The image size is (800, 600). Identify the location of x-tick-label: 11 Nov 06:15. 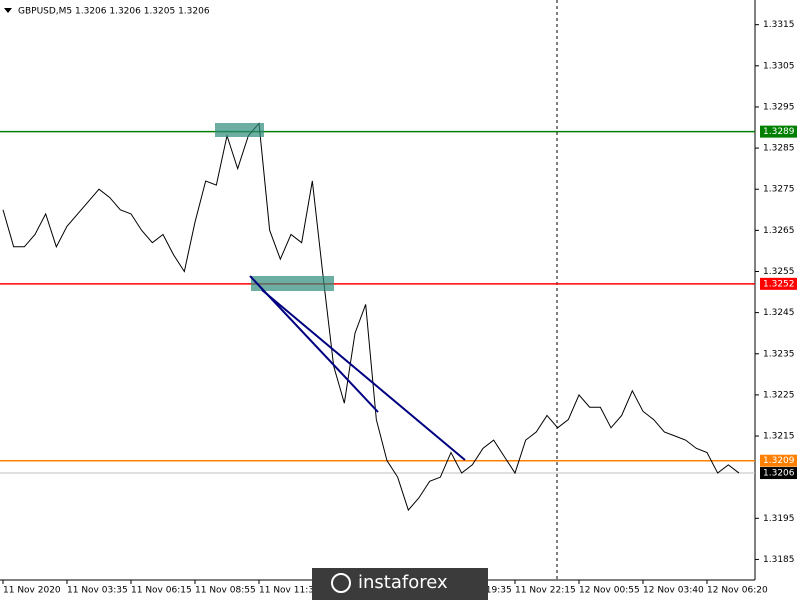
(161, 591).